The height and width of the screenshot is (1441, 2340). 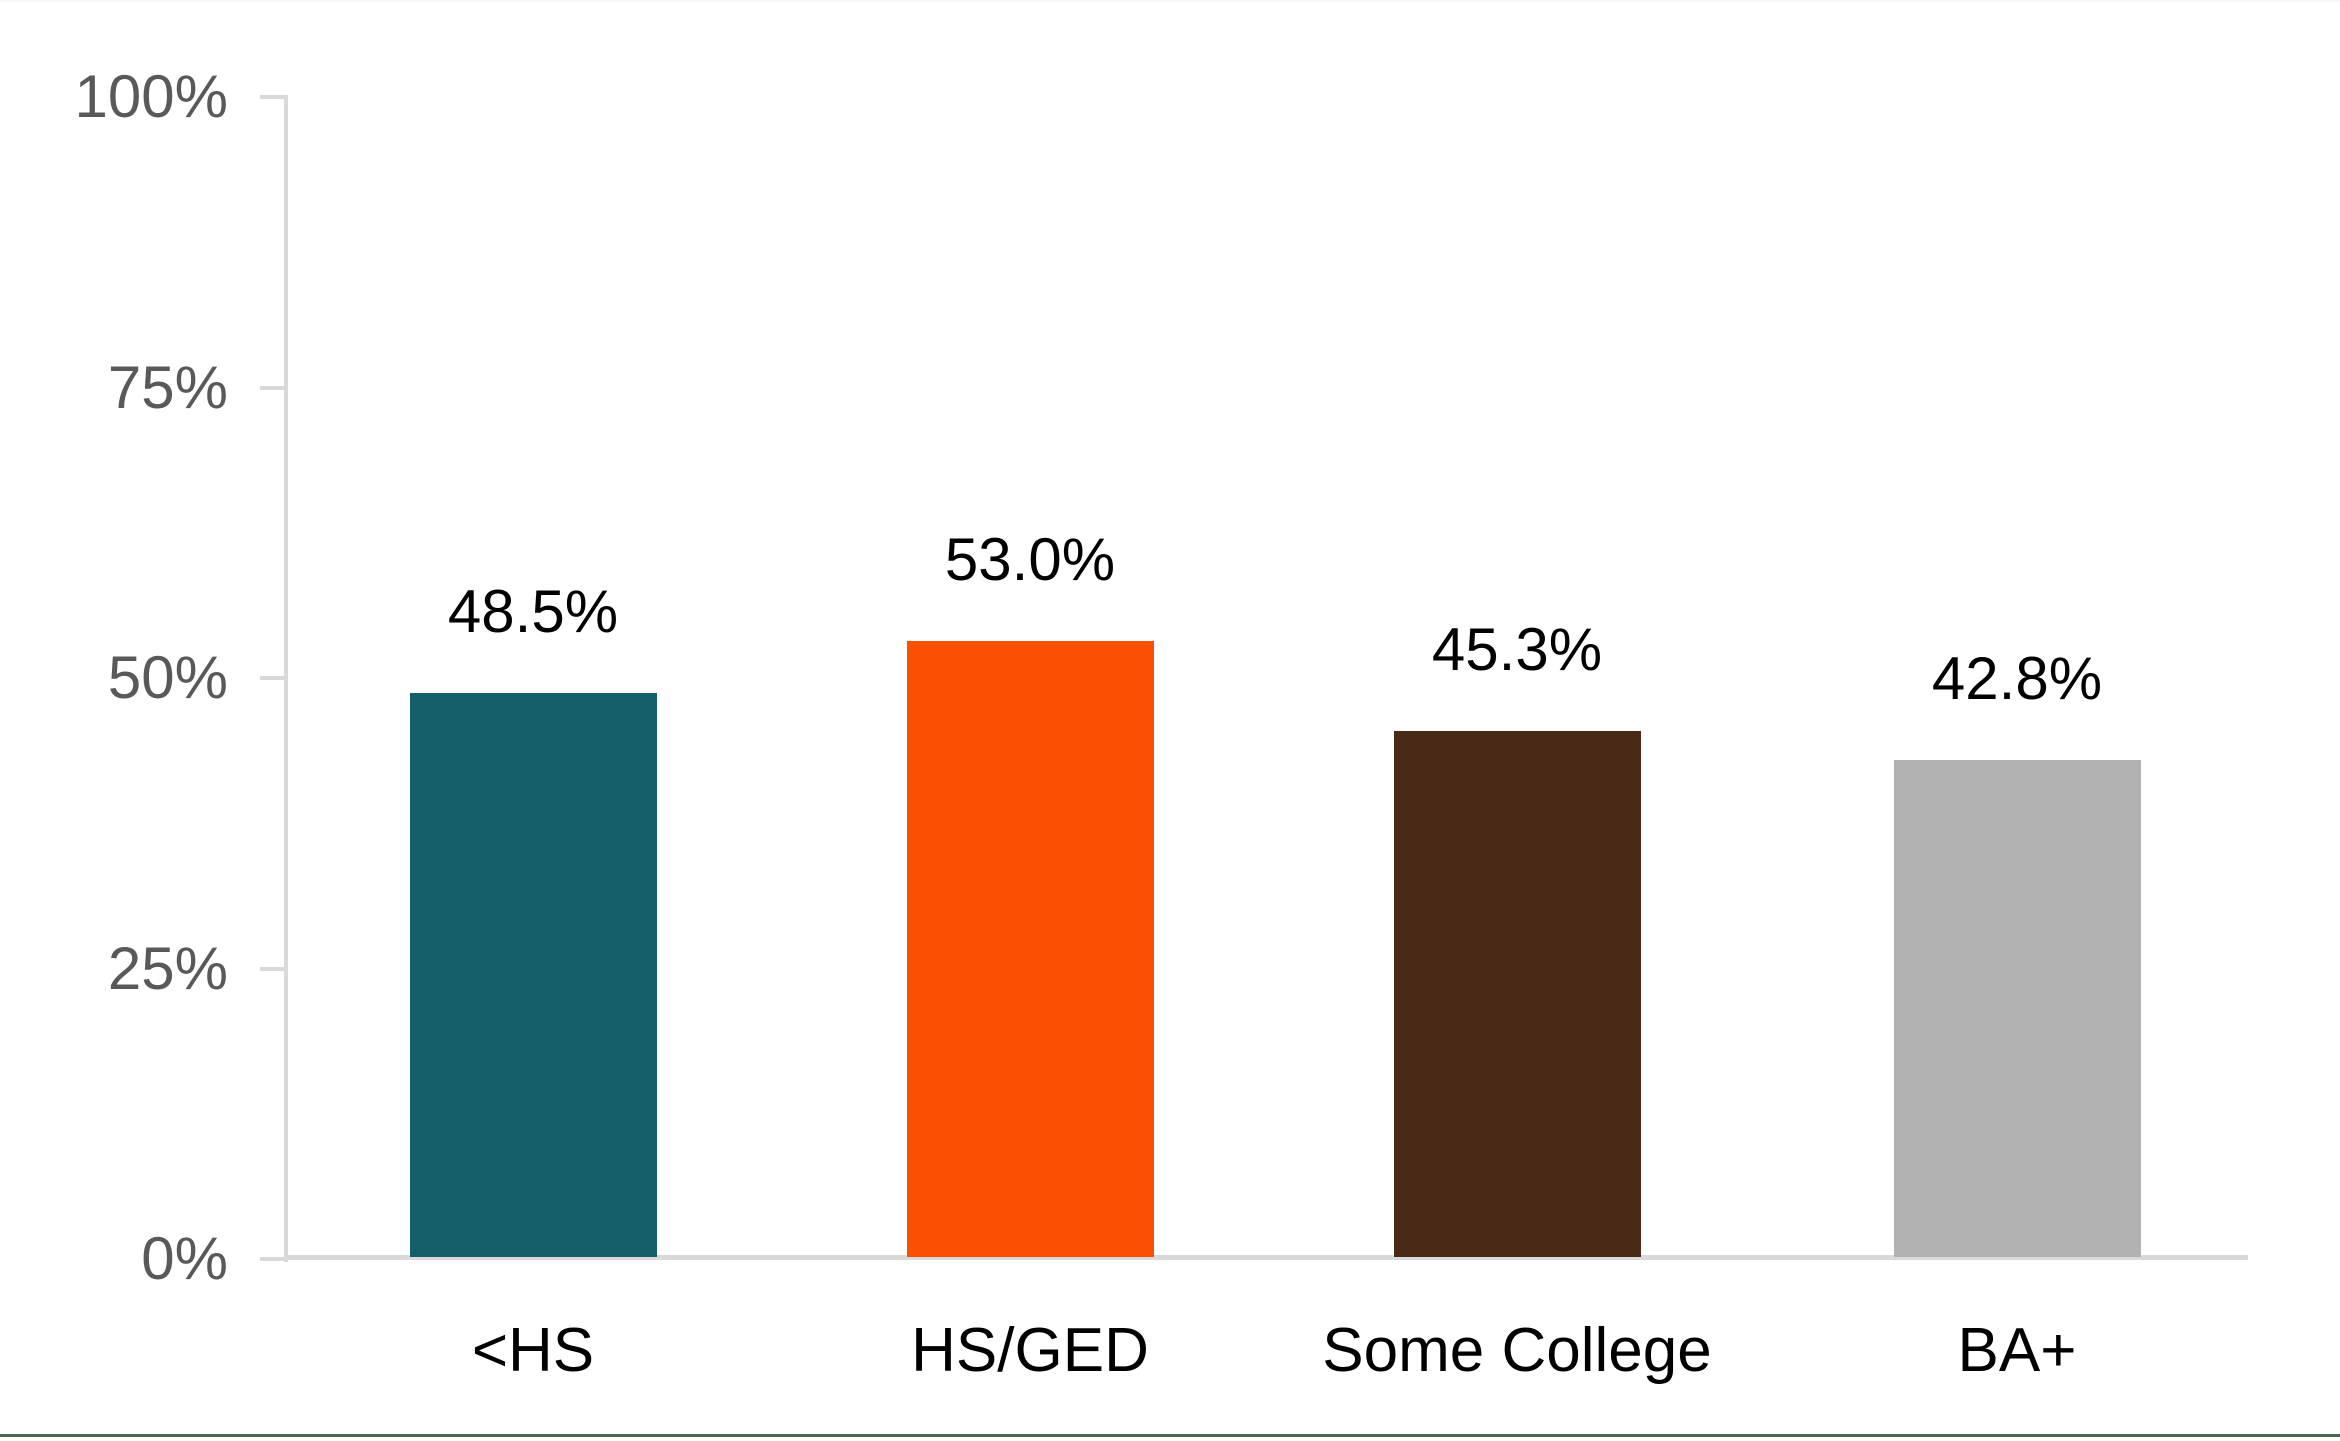 I want to click on data-label: 53.0%, so click(x=1030, y=559).